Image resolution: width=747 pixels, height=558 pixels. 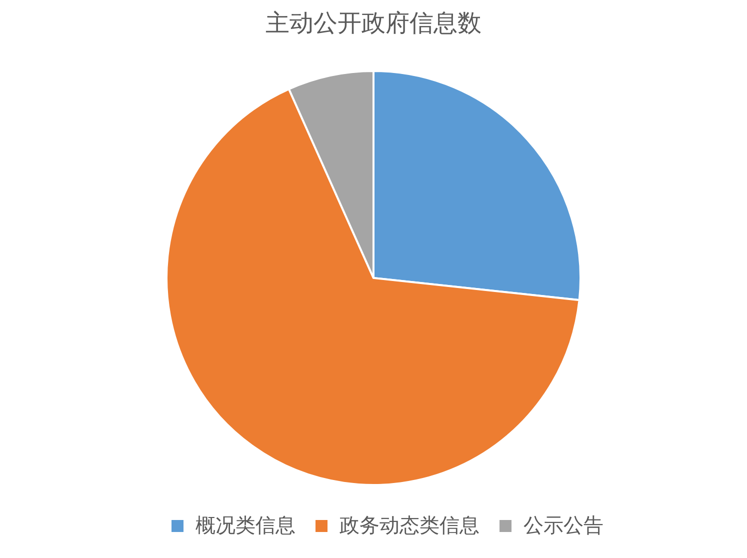 What do you see at coordinates (246, 526) in the screenshot?
I see `legend-label: 概况类信息` at bounding box center [246, 526].